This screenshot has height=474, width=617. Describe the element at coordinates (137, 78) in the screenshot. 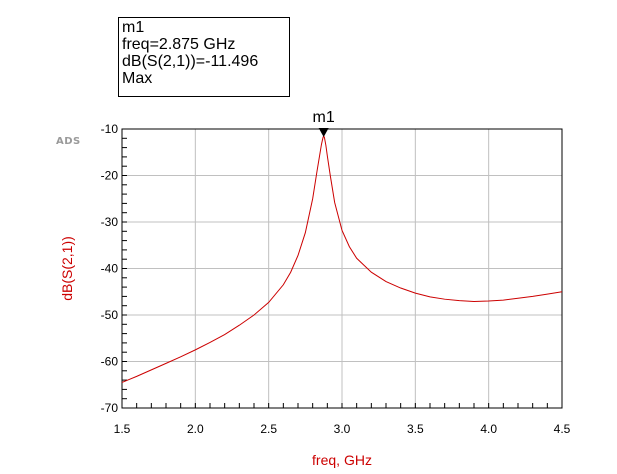

I see `marker-type: Max` at that location.